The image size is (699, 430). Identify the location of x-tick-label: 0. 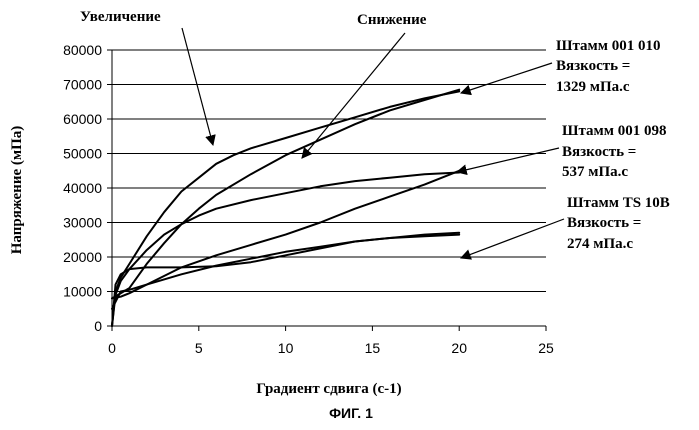
(112, 348).